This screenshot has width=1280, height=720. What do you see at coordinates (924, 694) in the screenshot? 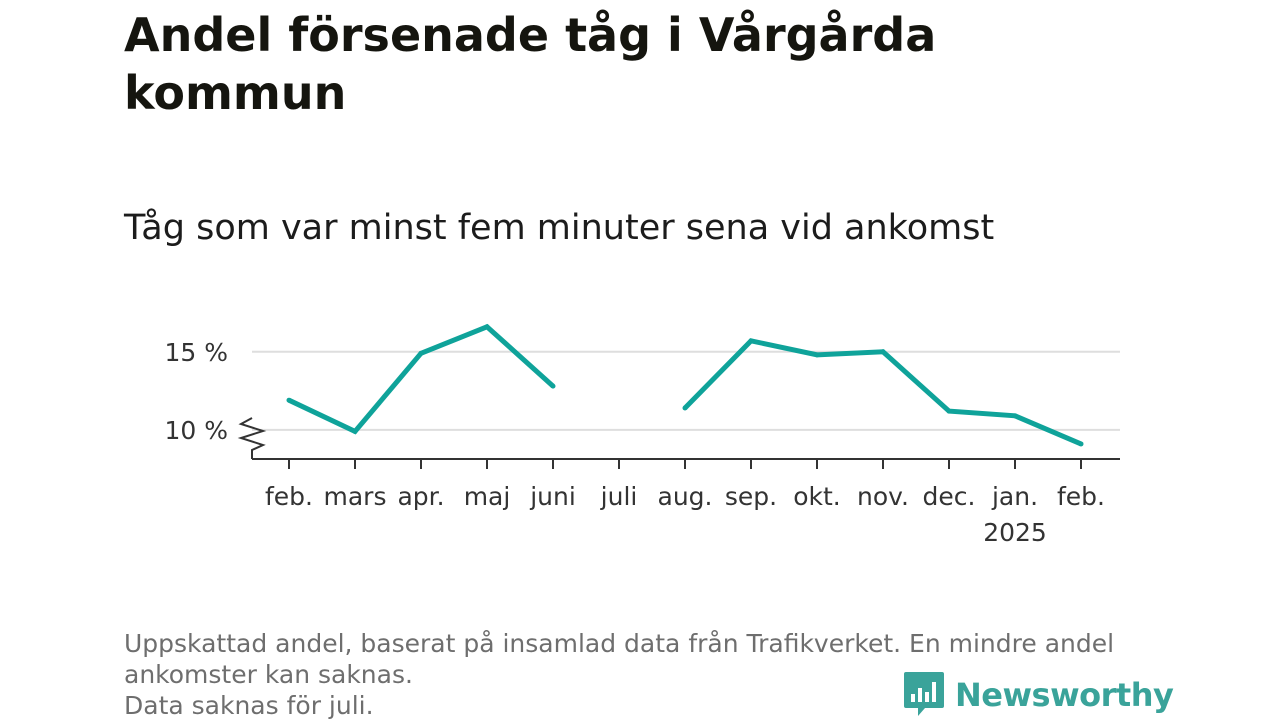
I see `newsworthy-logo-icon` at bounding box center [924, 694].